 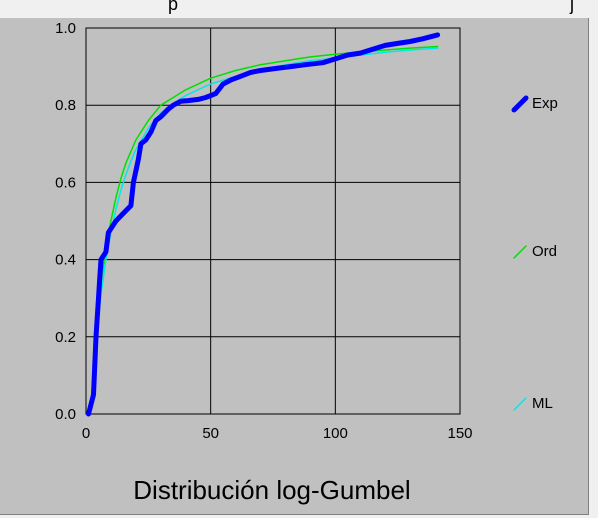 I want to click on header-fragment-right: j, so click(x=572, y=7).